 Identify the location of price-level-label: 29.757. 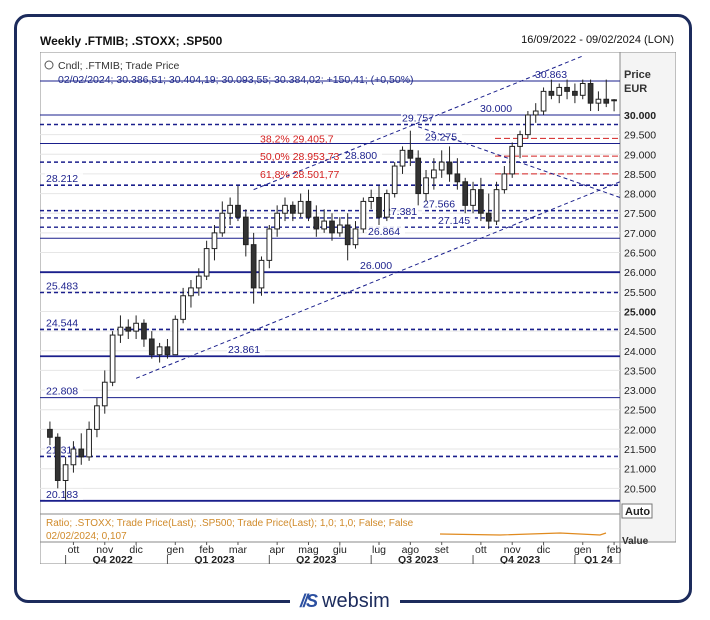
(418, 119).